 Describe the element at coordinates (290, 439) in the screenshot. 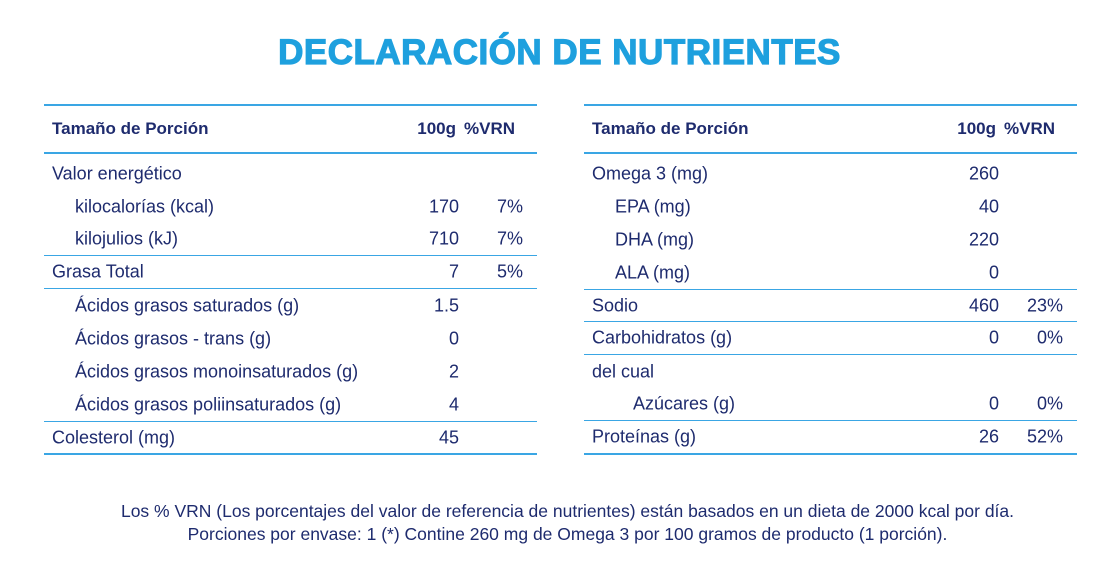

I see `row: Colesterol (mg) 45` at that location.